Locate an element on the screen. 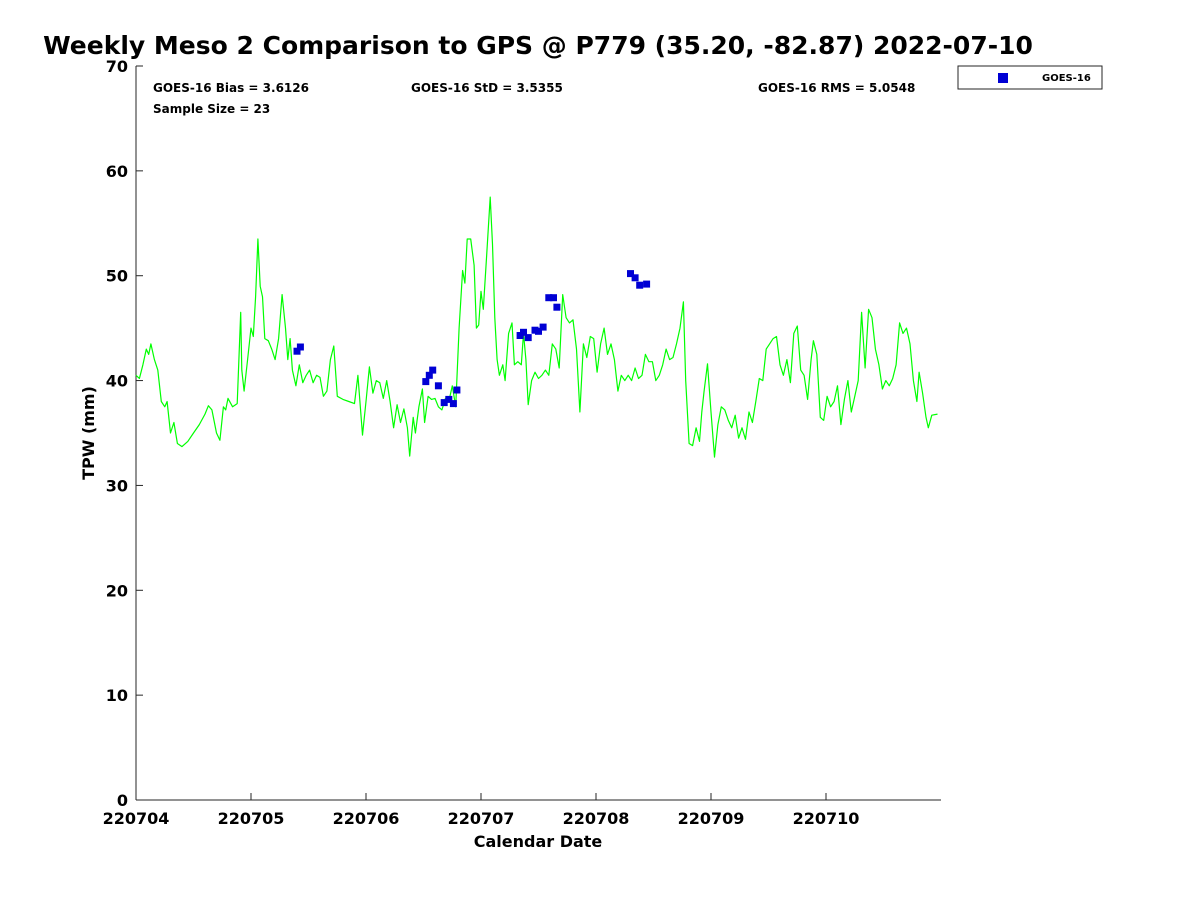  y-axis-label: TPW (mm) is located at coordinates (88, 433).